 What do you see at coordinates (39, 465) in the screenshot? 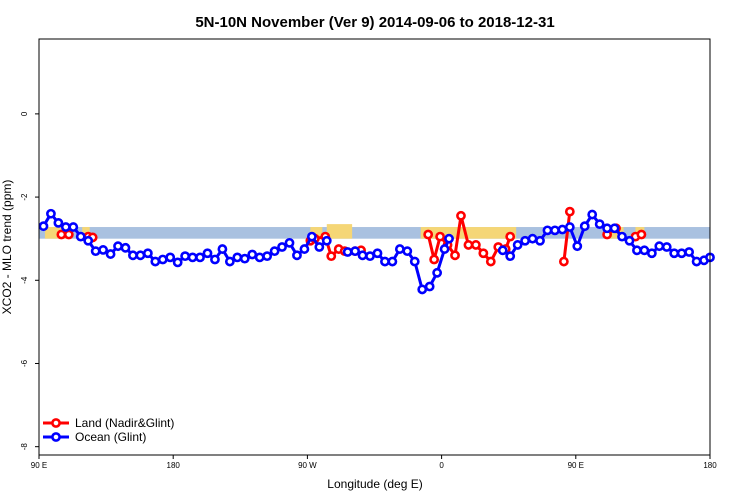
I see `x-tick-label-0: 90 E` at bounding box center [39, 465].